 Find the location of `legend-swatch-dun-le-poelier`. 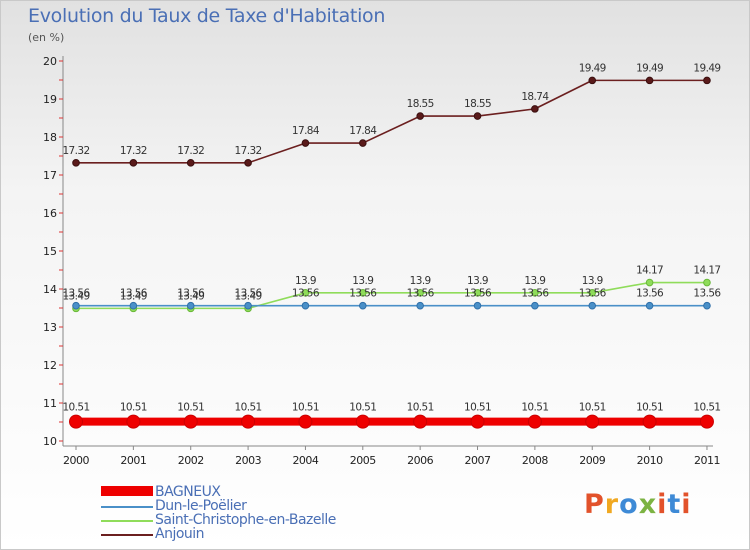

legend-swatch-dun-le-poelier is located at coordinates (127, 507).